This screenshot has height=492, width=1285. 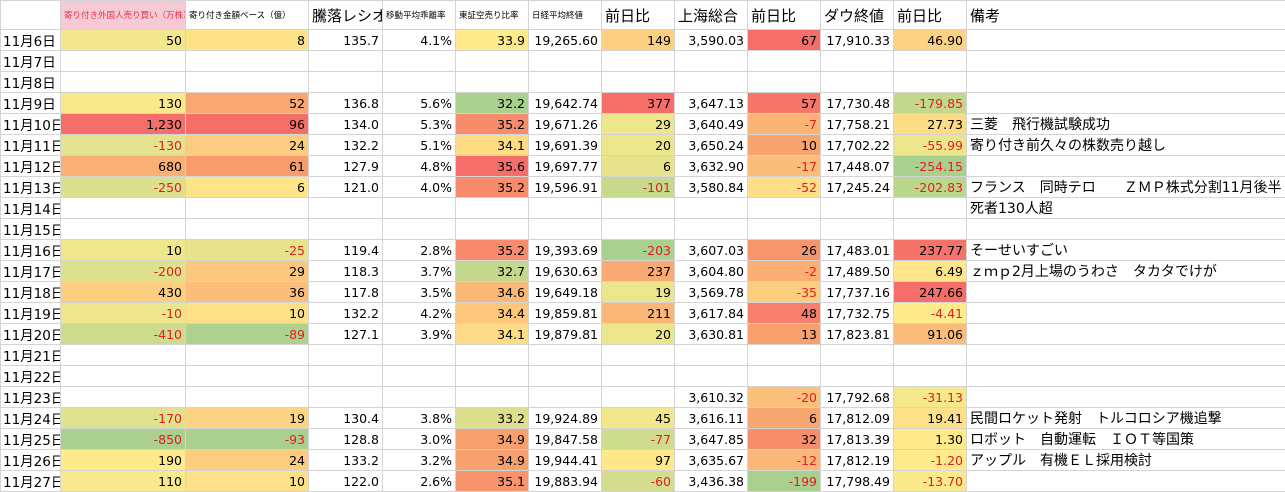 What do you see at coordinates (784, 187) in the screenshot?
I see `value-cell: -52` at bounding box center [784, 187].